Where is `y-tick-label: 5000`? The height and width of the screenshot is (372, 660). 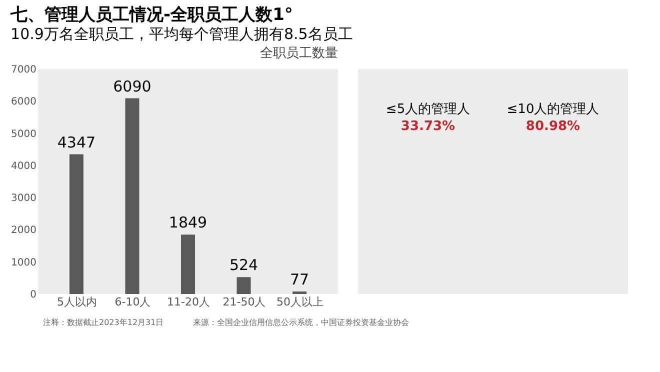
y-tick-label: 5000 is located at coordinates (23, 134).